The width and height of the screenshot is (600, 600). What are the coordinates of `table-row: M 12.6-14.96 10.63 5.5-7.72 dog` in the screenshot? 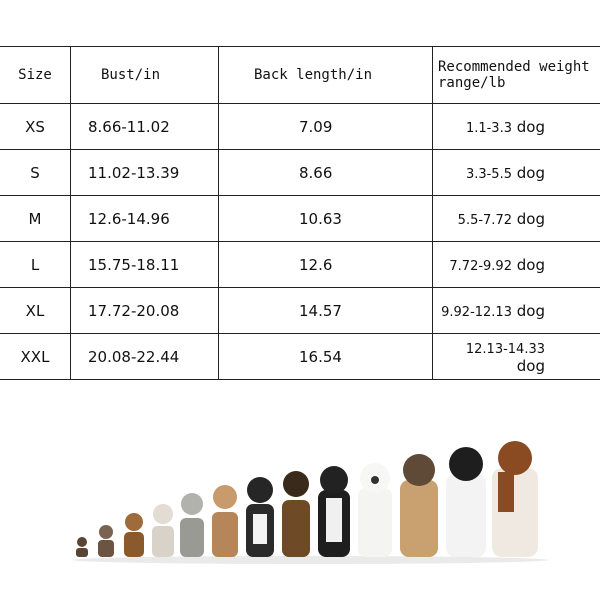 It's located at (300, 218).